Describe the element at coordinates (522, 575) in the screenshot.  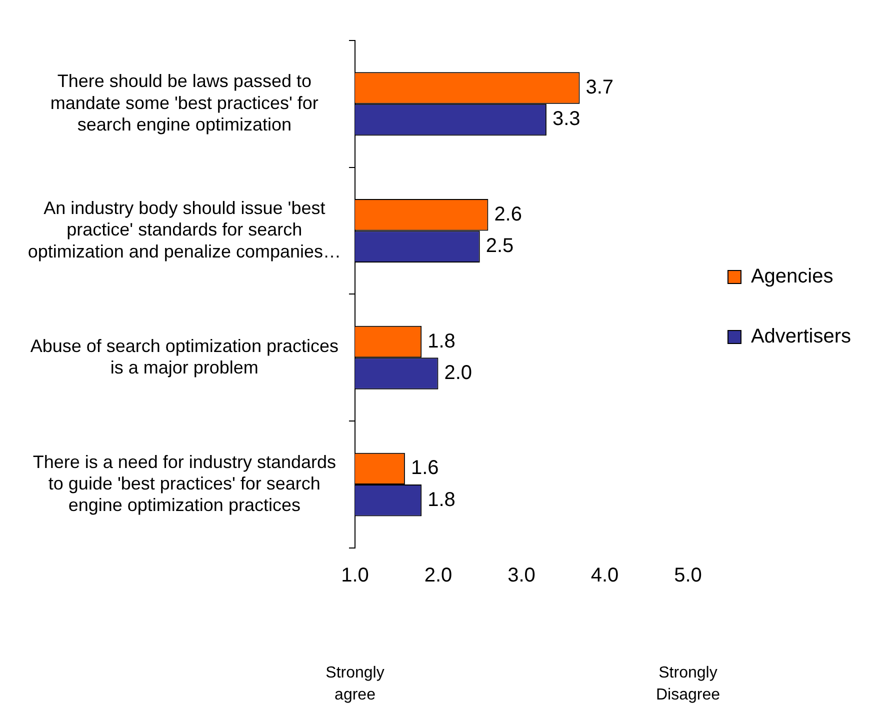
I see `x-tick-label: 3.0` at that location.